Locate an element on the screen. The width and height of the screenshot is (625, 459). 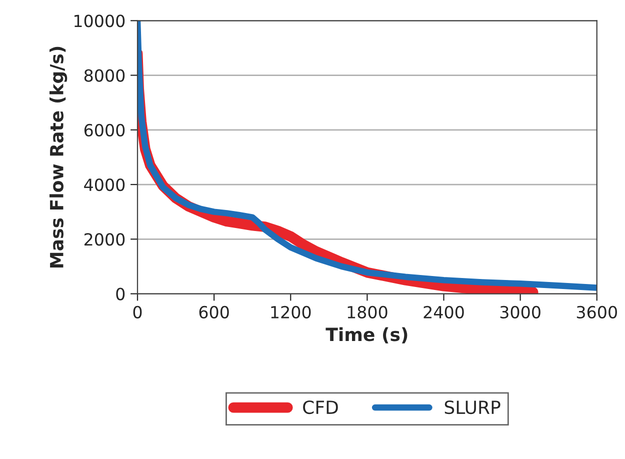
x-tick-label: 0 is located at coordinates (137, 312).